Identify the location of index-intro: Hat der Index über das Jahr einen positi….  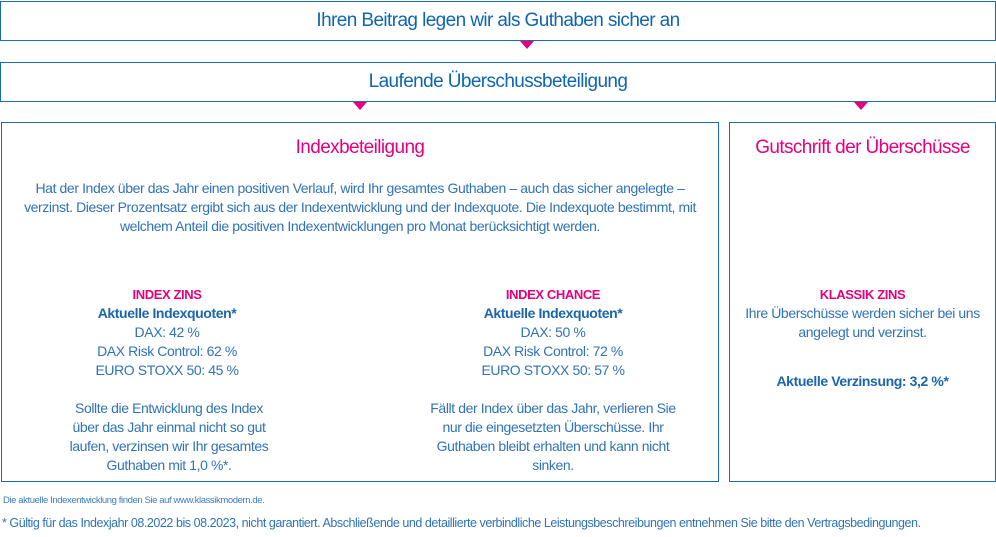
(360, 207).